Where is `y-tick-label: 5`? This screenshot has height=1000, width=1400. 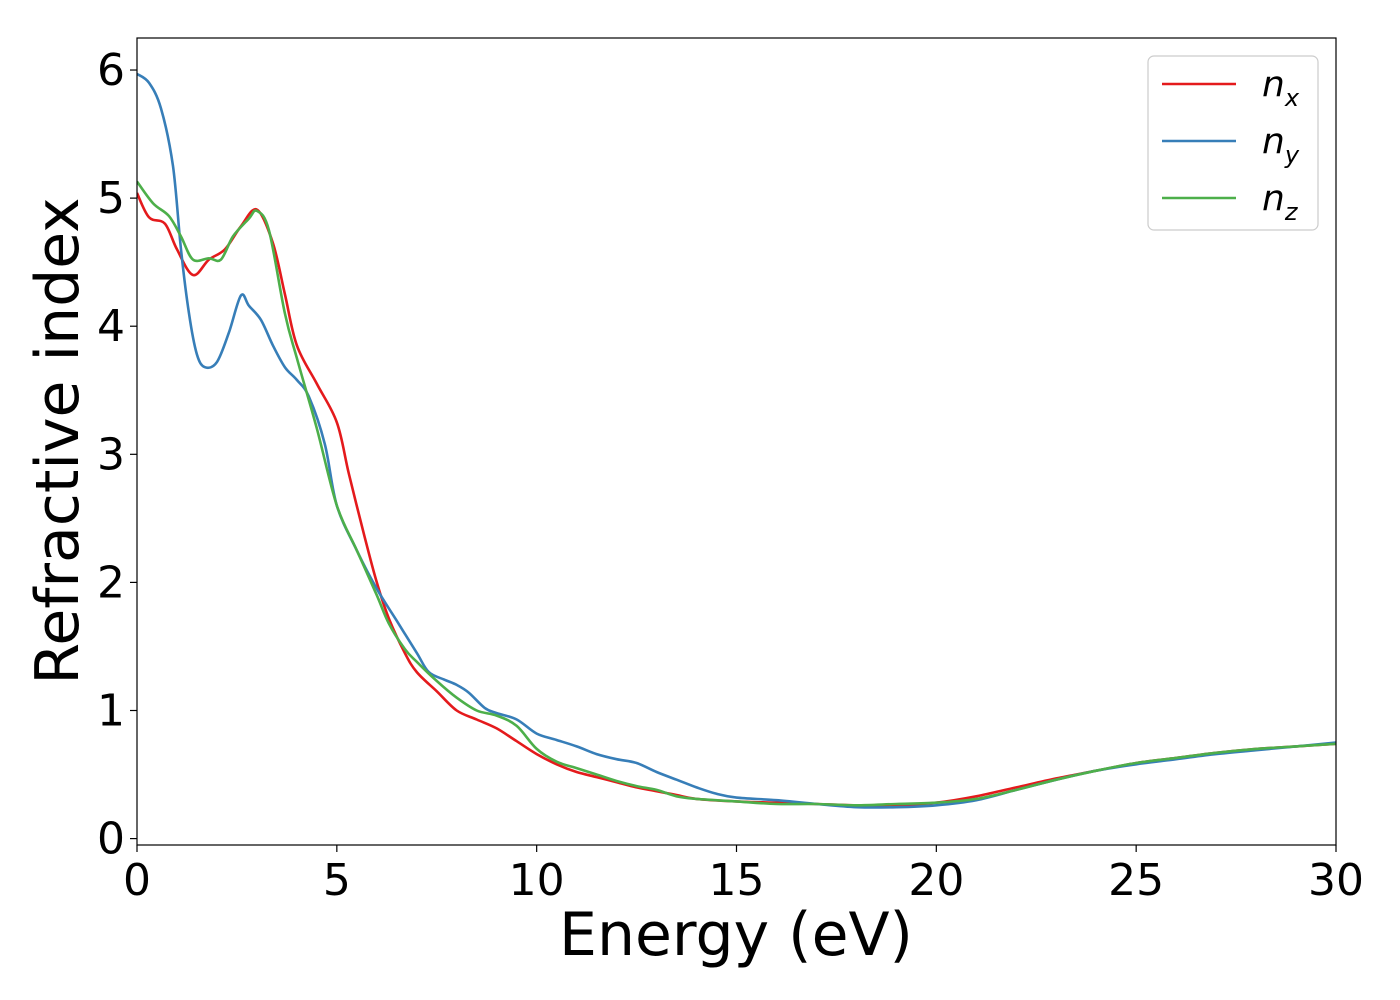
y-tick-label: 5 is located at coordinates (111, 198).